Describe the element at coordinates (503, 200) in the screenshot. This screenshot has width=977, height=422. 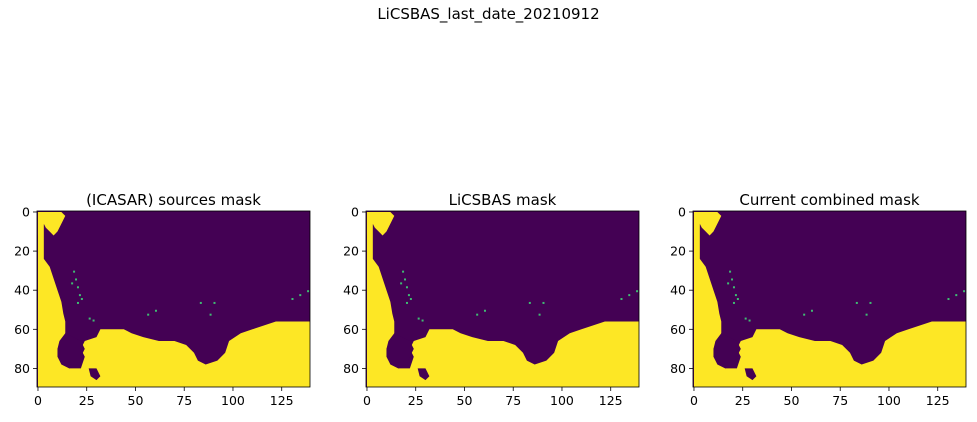
I see `axes-title: LiCSBAS mask` at that location.